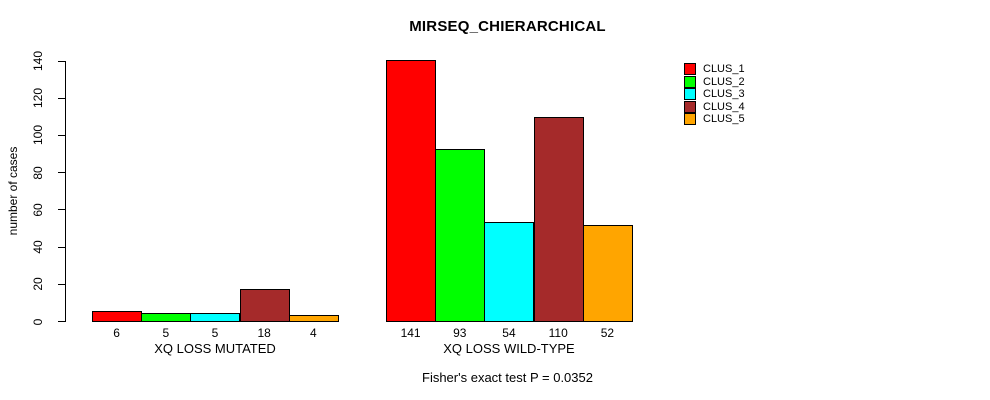 This screenshot has width=990, height=400. What do you see at coordinates (38, 172) in the screenshot?
I see `y-tick-label: 80` at bounding box center [38, 172].